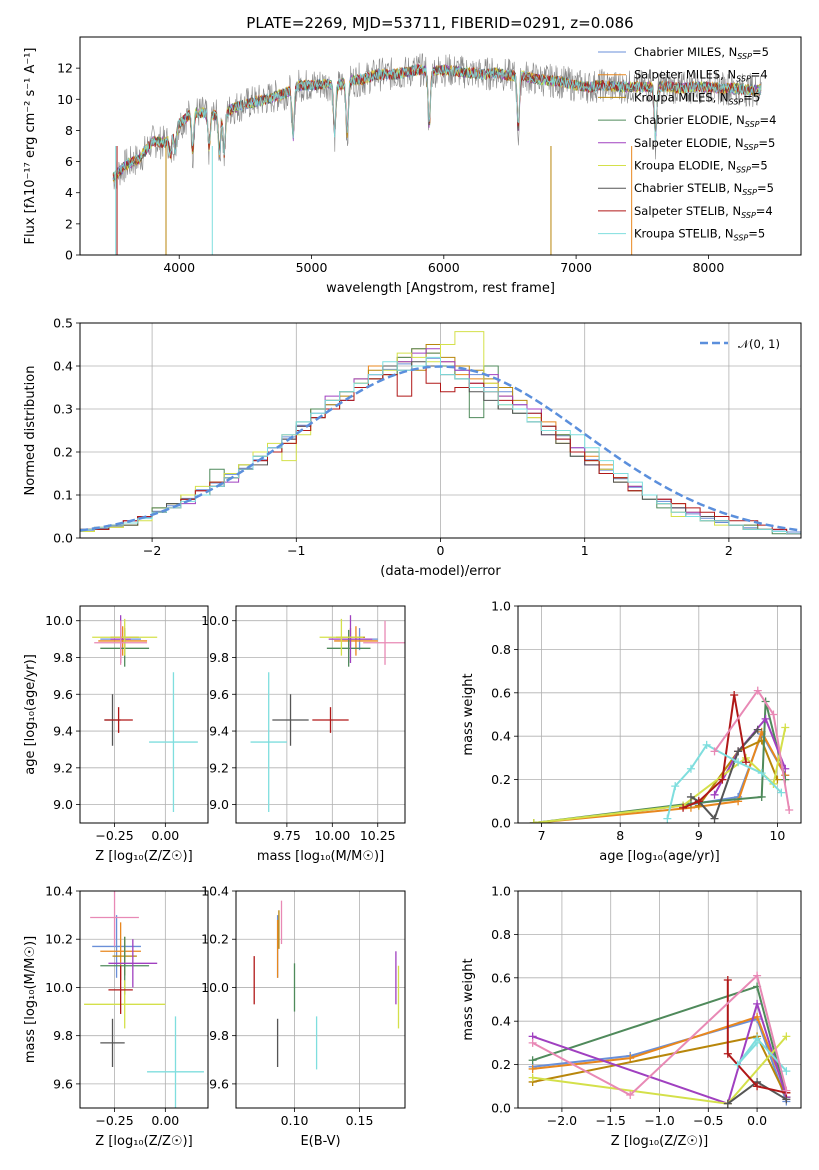 The image size is (819, 1170). I want to click on residuals-ytick-label: 0.3, so click(63, 409).